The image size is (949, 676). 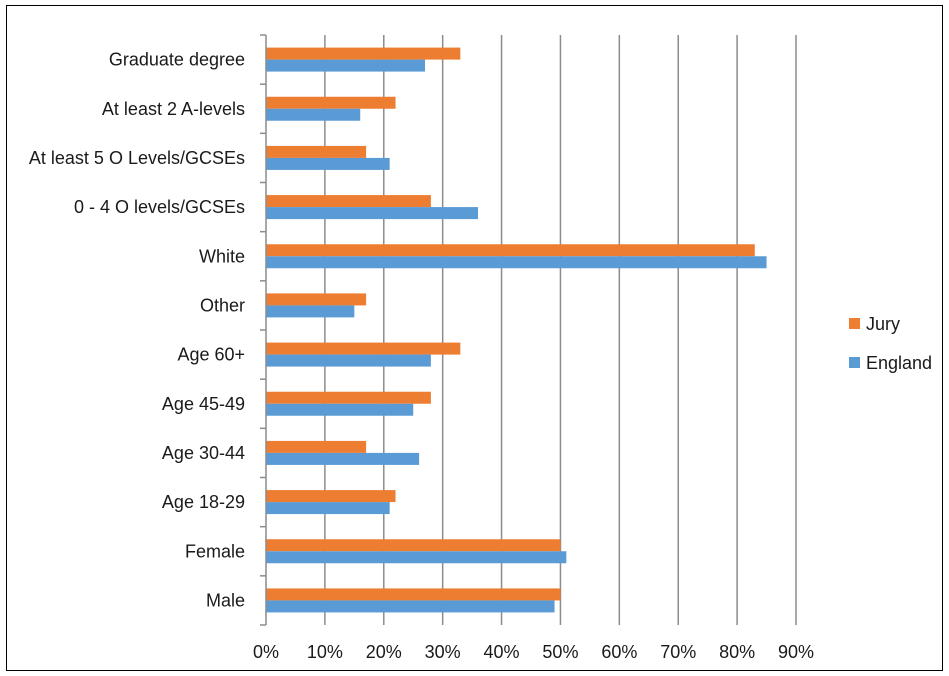 I want to click on category-label: Age 45-49, so click(x=203, y=404).